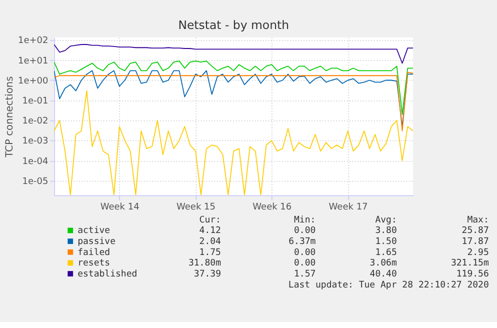 The height and width of the screenshot is (328, 497). Describe the element at coordinates (120, 207) in the screenshot. I see `x-tick-label: Week 14` at that location.